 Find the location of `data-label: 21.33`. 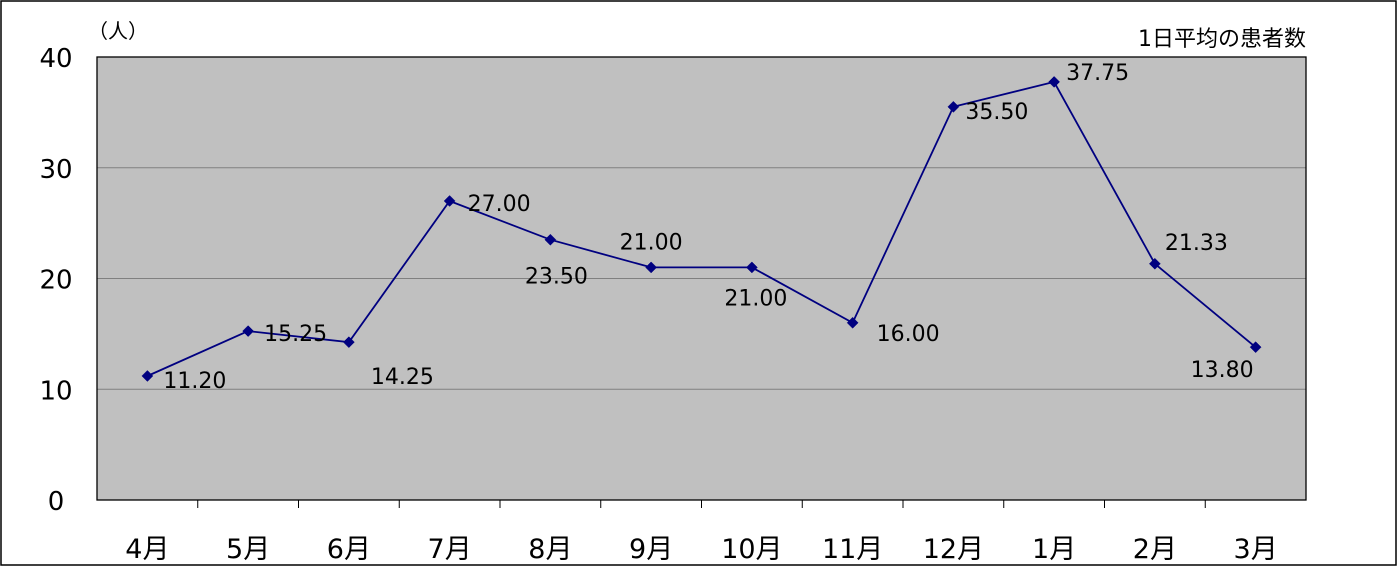

data-label: 21.33 is located at coordinates (1196, 243).